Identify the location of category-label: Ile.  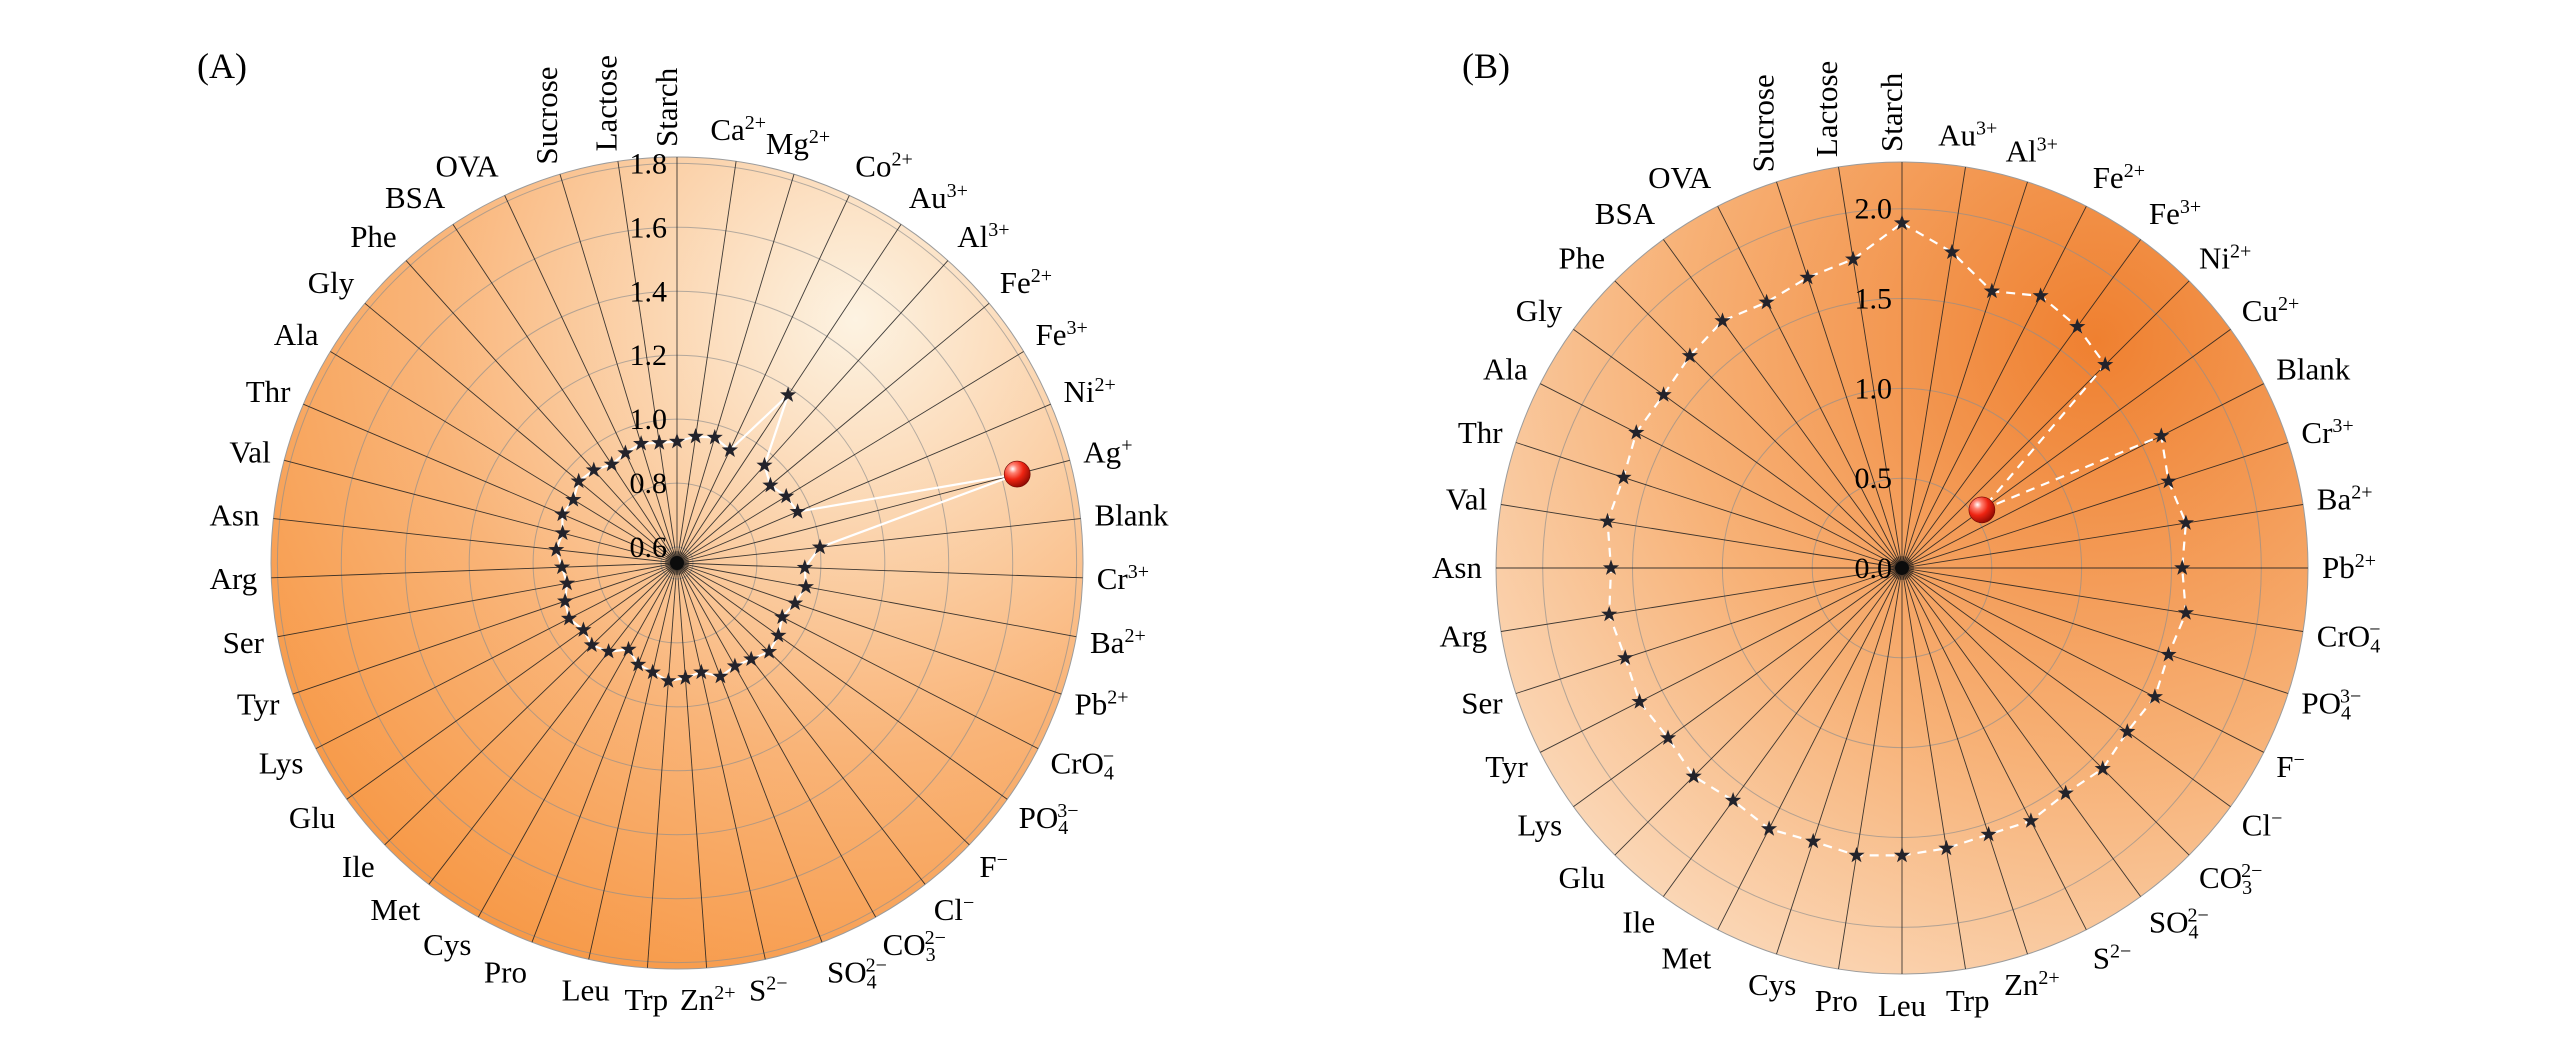
(1638, 922).